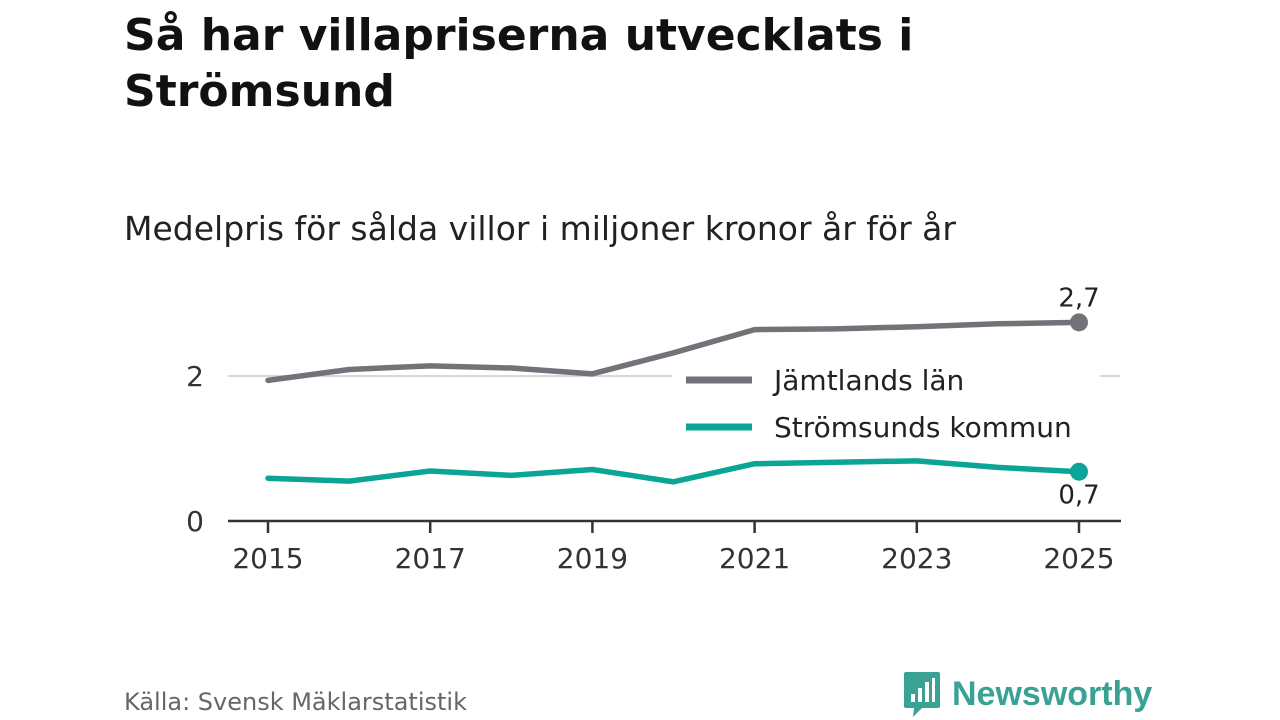 This screenshot has height=720, width=1280. What do you see at coordinates (1079, 471) in the screenshot?
I see `end-marker-stromsund` at bounding box center [1079, 471].